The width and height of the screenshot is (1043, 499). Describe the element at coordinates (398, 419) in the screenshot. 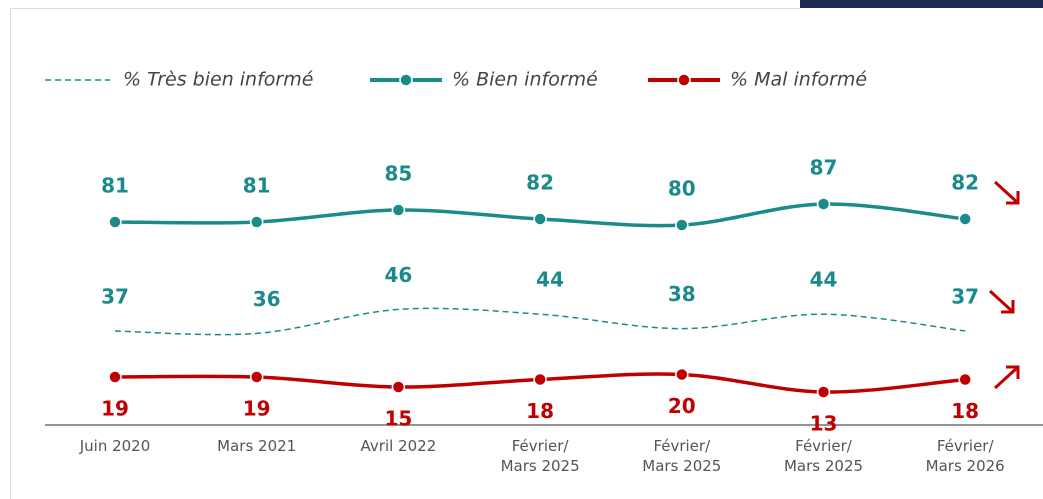

I see `data-label: 15` at that location.